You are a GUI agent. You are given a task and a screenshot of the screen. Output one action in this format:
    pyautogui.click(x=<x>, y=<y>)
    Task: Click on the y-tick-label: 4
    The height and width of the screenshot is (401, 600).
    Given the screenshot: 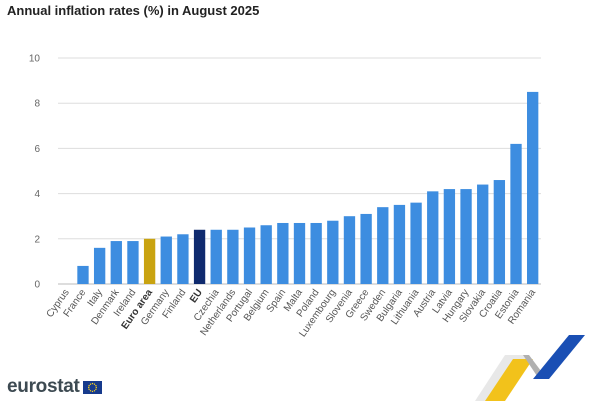 What is the action you would take?
    pyautogui.click(x=37, y=194)
    